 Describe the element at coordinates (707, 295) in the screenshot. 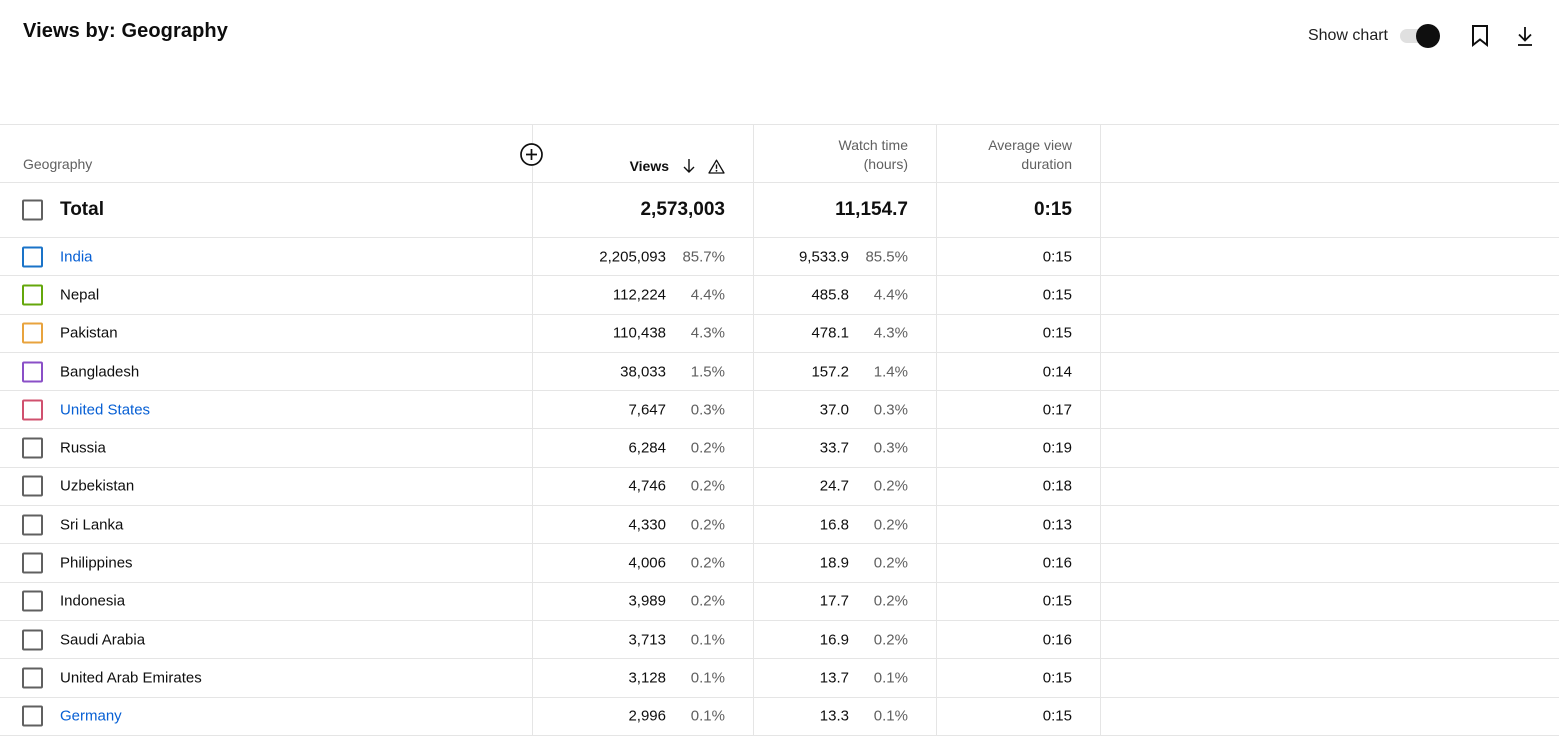

I see `views-percent: 4.4%` at that location.